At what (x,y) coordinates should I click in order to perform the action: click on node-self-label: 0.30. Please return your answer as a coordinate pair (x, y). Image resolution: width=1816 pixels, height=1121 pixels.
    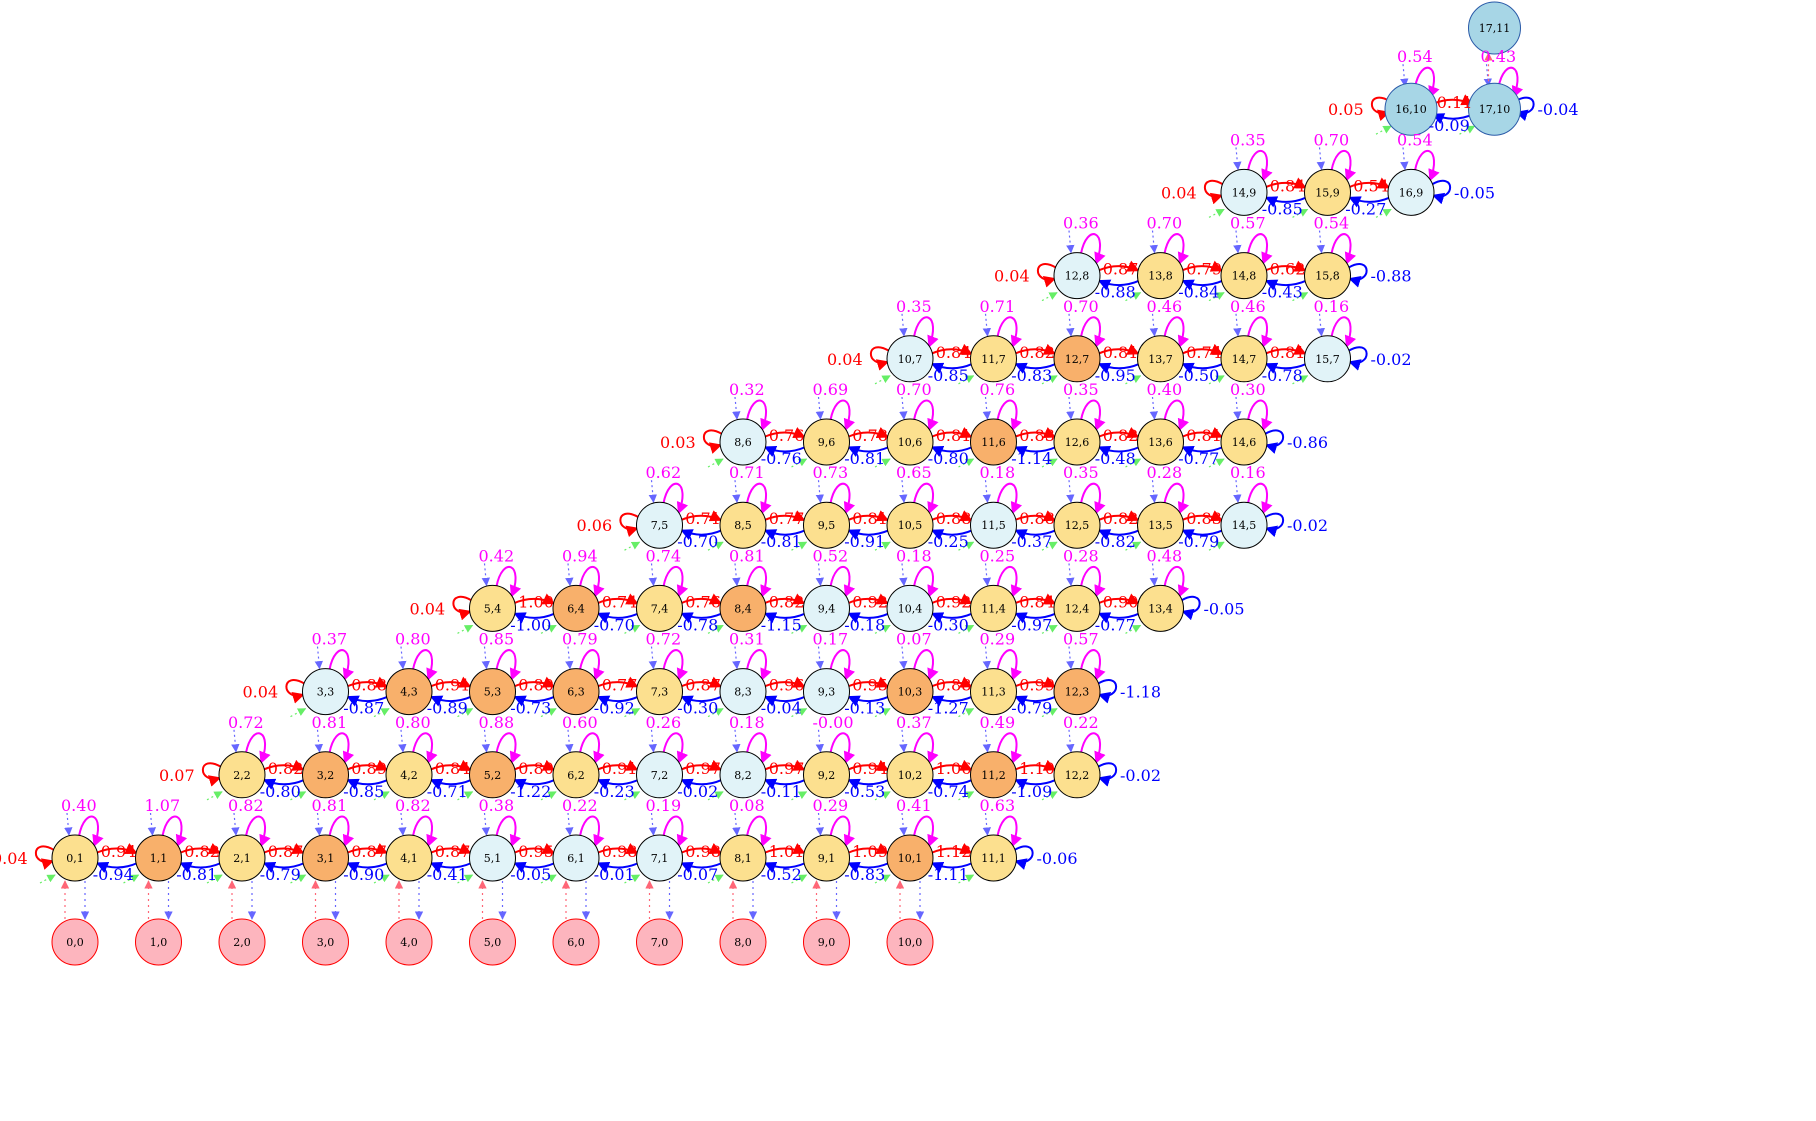
    Looking at the image, I should click on (1248, 389).